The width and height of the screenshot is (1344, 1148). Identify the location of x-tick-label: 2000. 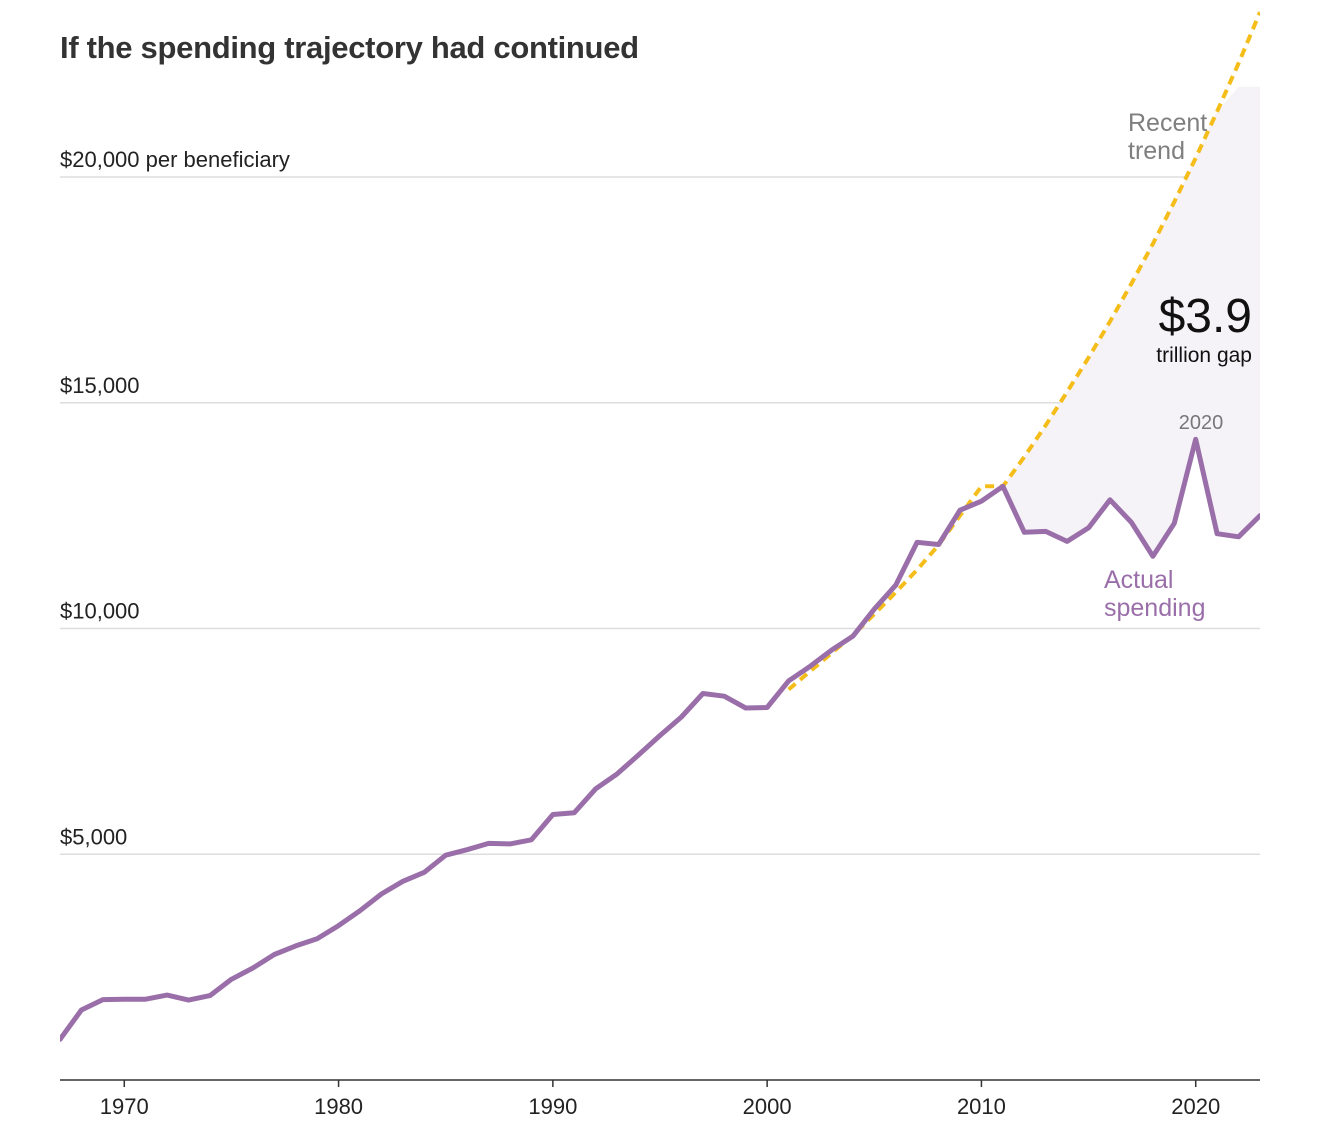
(767, 1106).